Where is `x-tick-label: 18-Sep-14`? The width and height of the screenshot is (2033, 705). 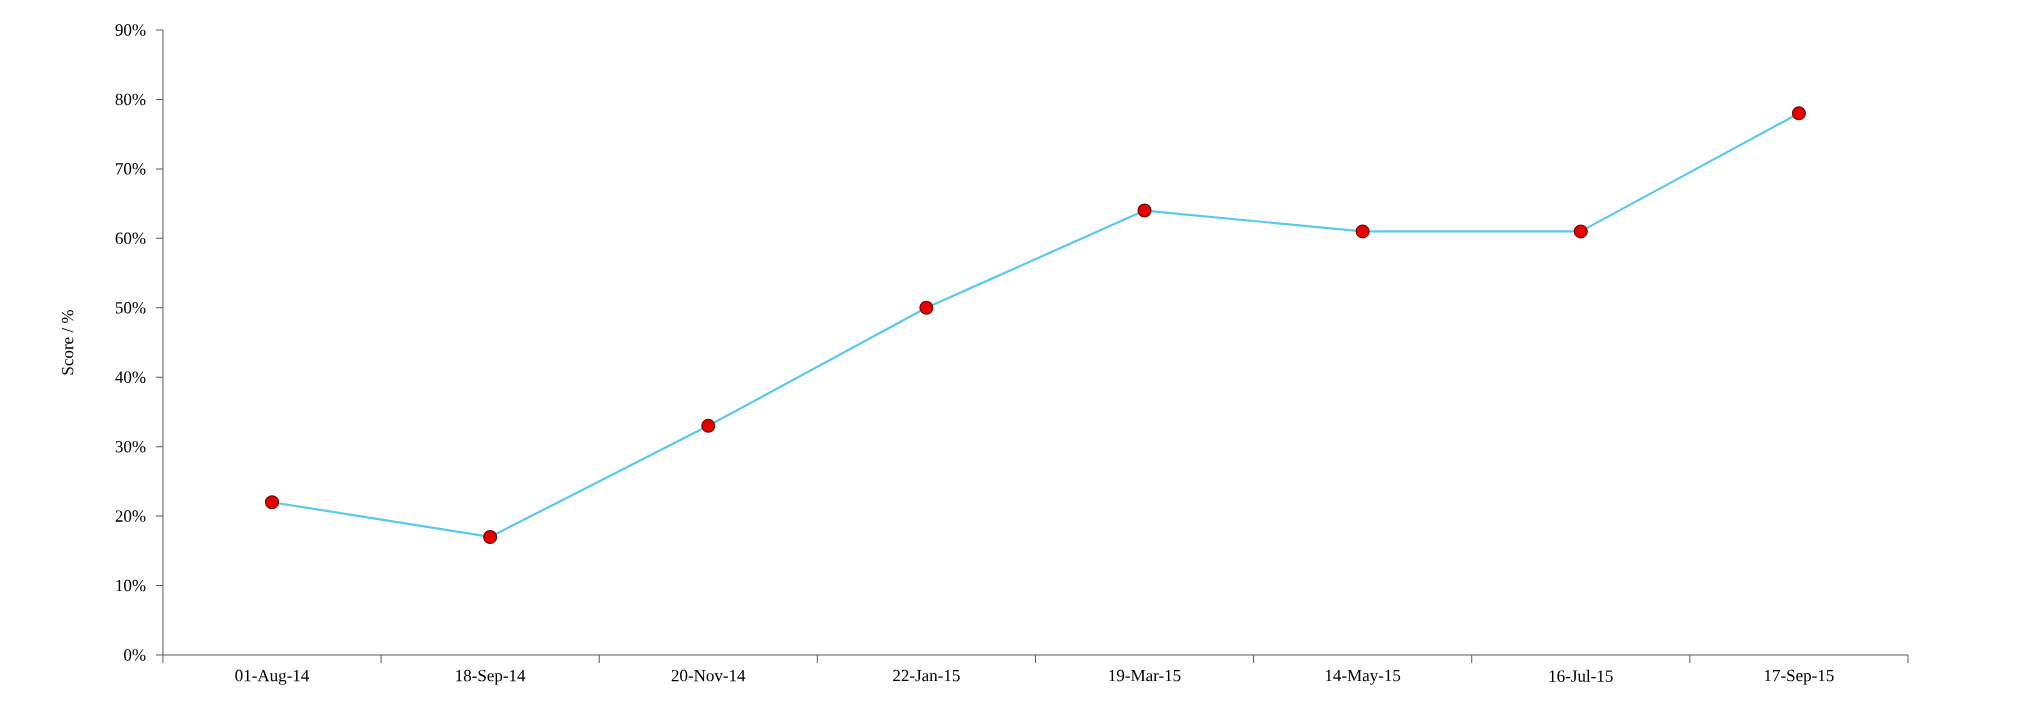
x-tick-label: 18-Sep-14 is located at coordinates (491, 677).